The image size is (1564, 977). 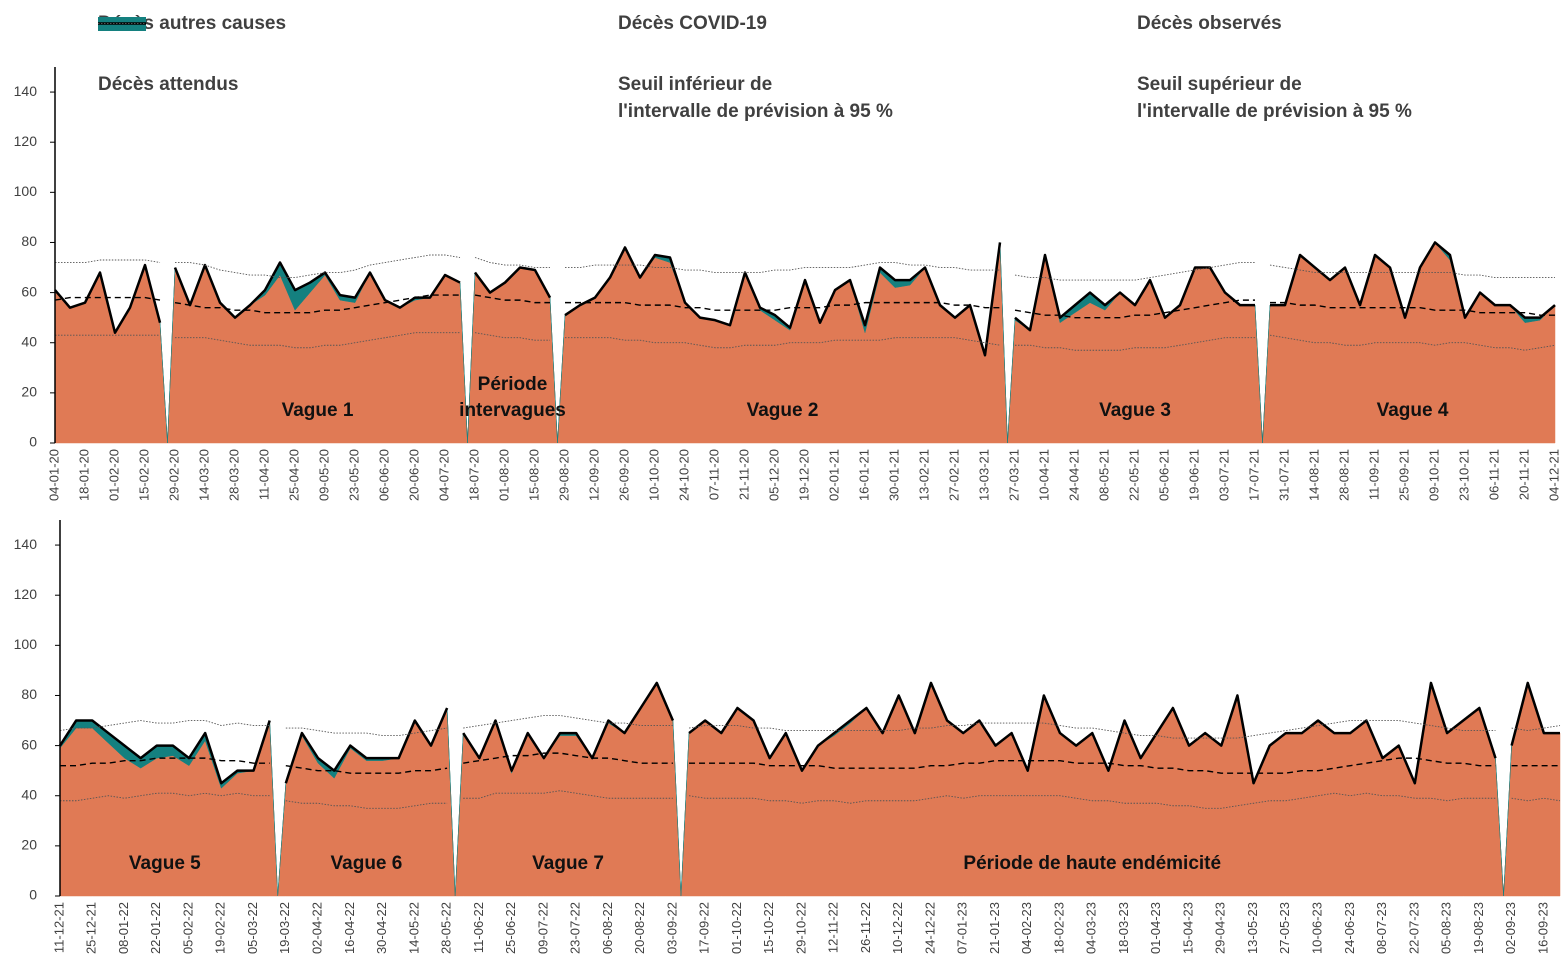 I want to click on x-tick-label: 28-03-20, so click(x=233, y=475).